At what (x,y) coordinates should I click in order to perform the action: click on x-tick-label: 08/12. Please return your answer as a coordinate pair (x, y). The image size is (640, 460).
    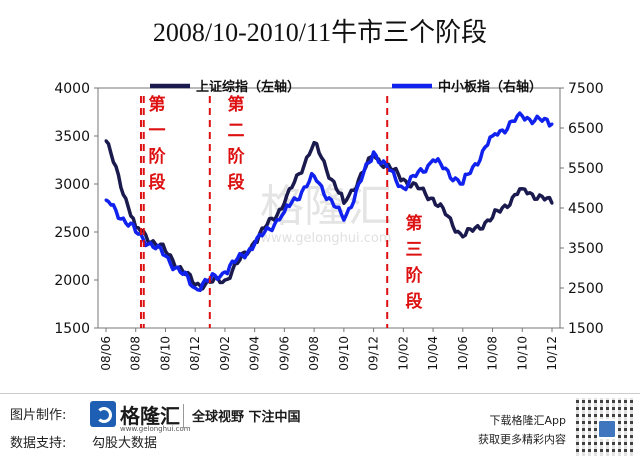
    Looking at the image, I should click on (195, 353).